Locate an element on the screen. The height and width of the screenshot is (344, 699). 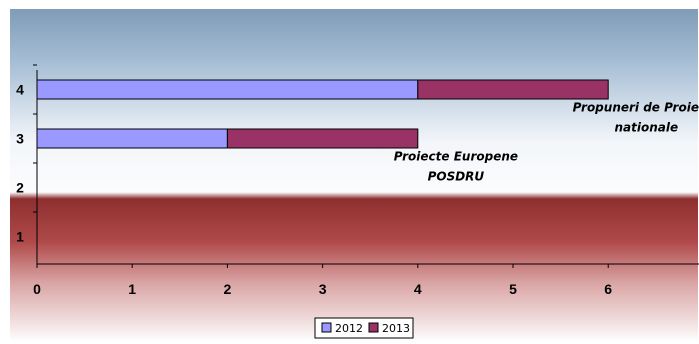
annotation-0-line-0: Propuneri de Proiecte is located at coordinates (636, 108).